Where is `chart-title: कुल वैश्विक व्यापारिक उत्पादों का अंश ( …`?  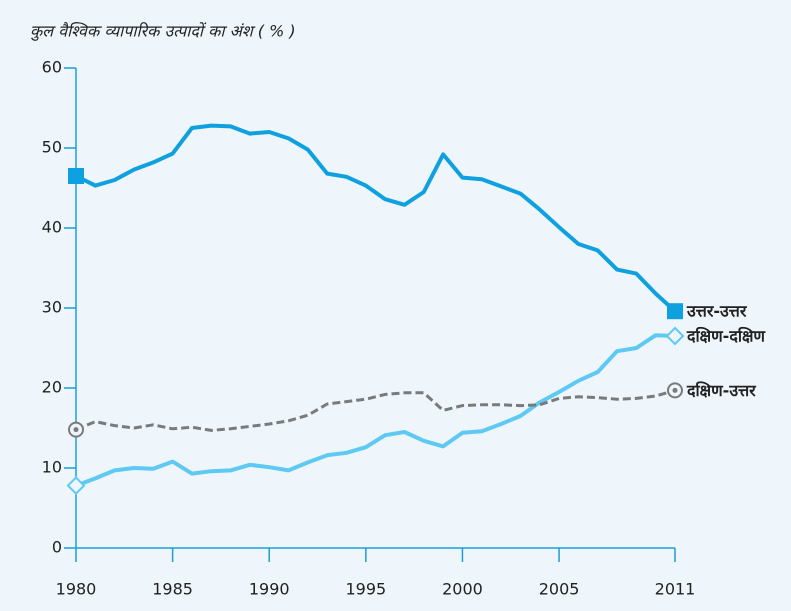 chart-title: कुल वैश्विक व्यापारिक उत्पादों का अंश ( … is located at coordinates (163, 32).